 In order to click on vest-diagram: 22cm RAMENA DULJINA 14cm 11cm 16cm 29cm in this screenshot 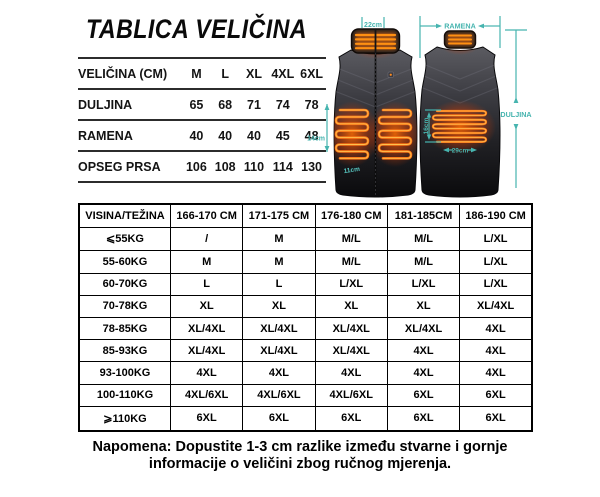, I will do `click(419, 107)`.